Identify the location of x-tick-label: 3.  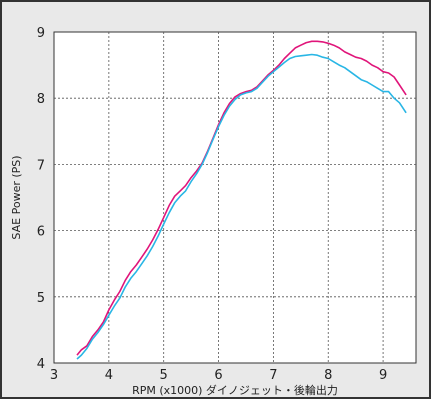
(54, 375).